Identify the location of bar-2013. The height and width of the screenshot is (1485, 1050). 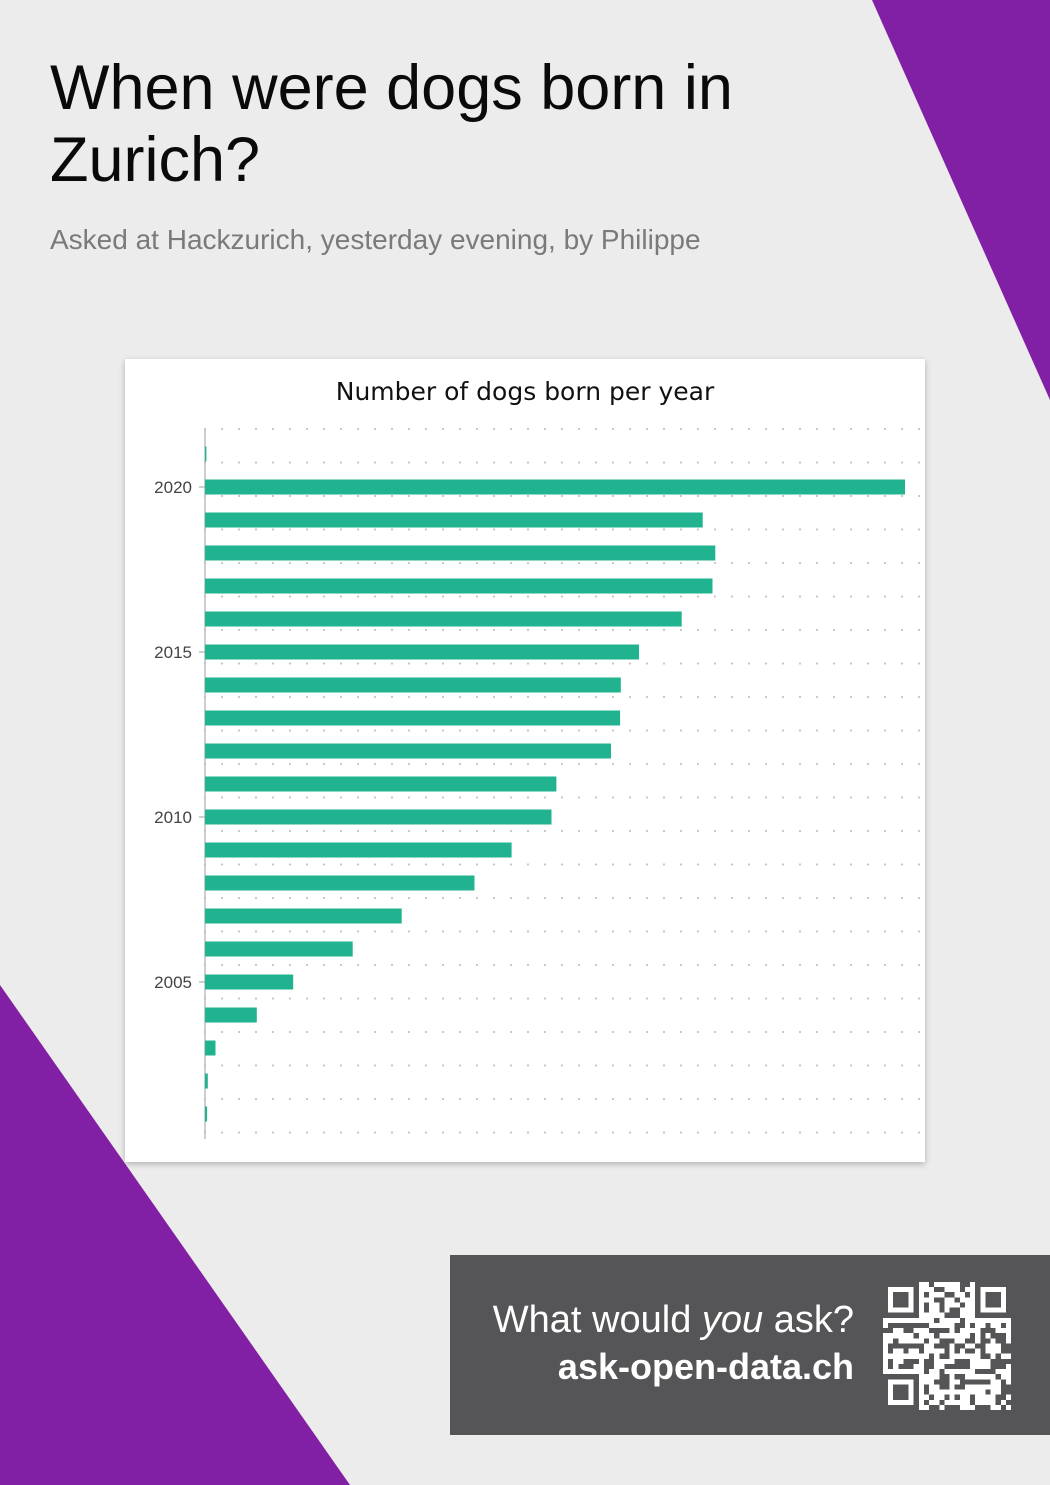
(413, 718).